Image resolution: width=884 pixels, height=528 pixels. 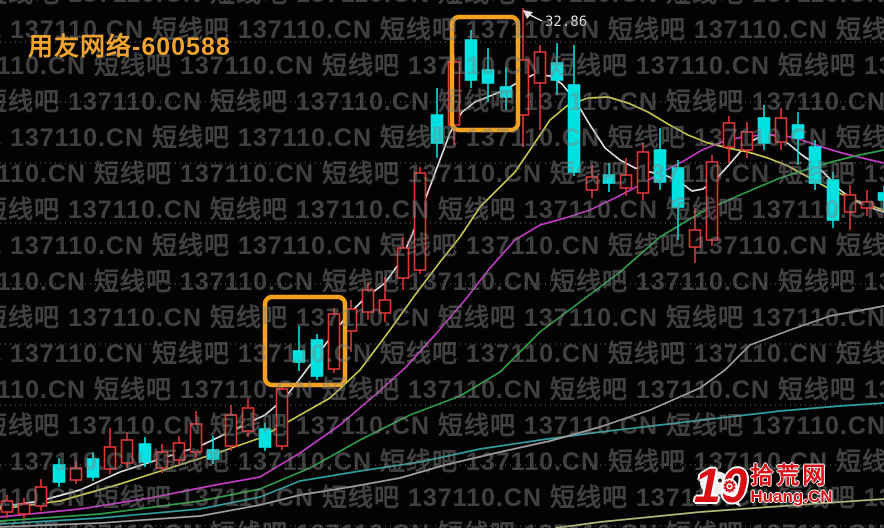 I want to click on logo-number: 10 ⚙, so click(x=720, y=487).